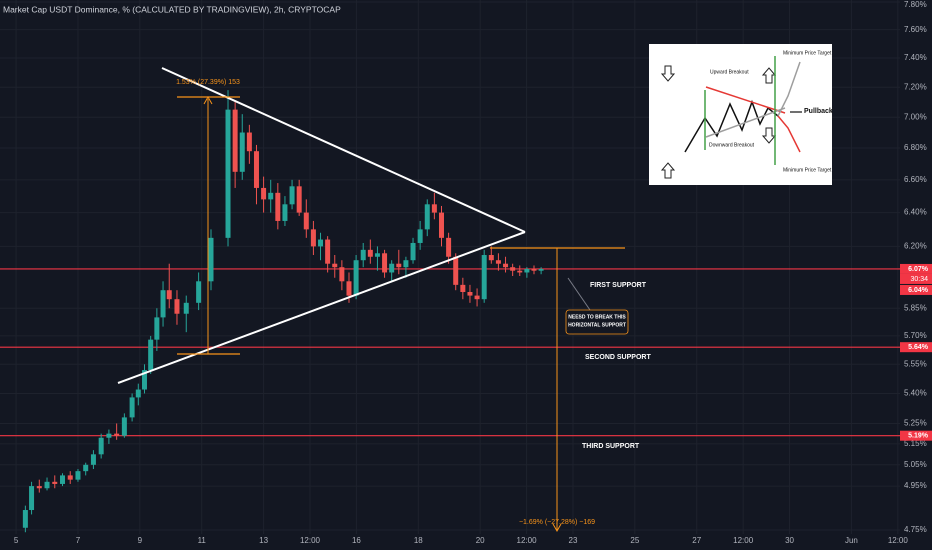 The width and height of the screenshot is (932, 550). What do you see at coordinates (202, 540) in the screenshot?
I see `x-tick-label: 11` at bounding box center [202, 540].